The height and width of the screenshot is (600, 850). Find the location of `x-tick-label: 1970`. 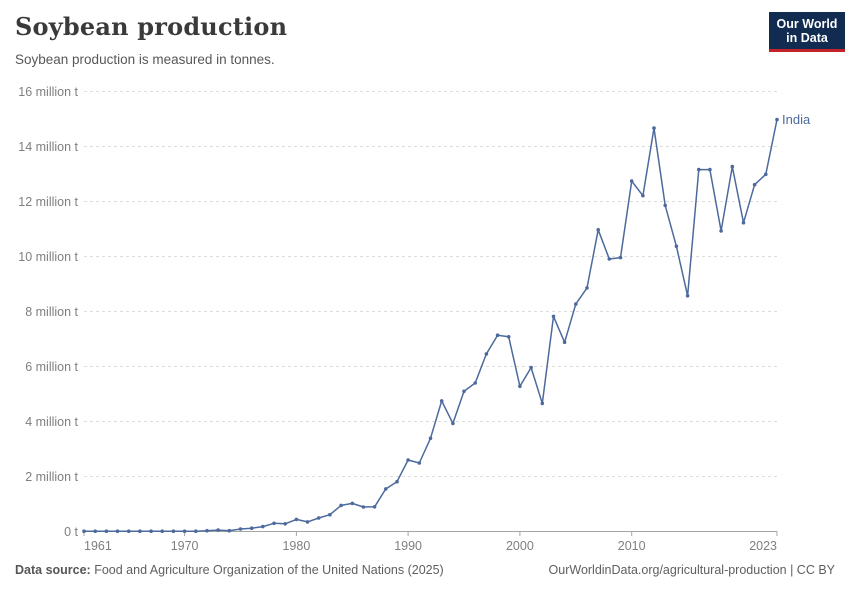

x-tick-label: 1970 is located at coordinates (185, 546).